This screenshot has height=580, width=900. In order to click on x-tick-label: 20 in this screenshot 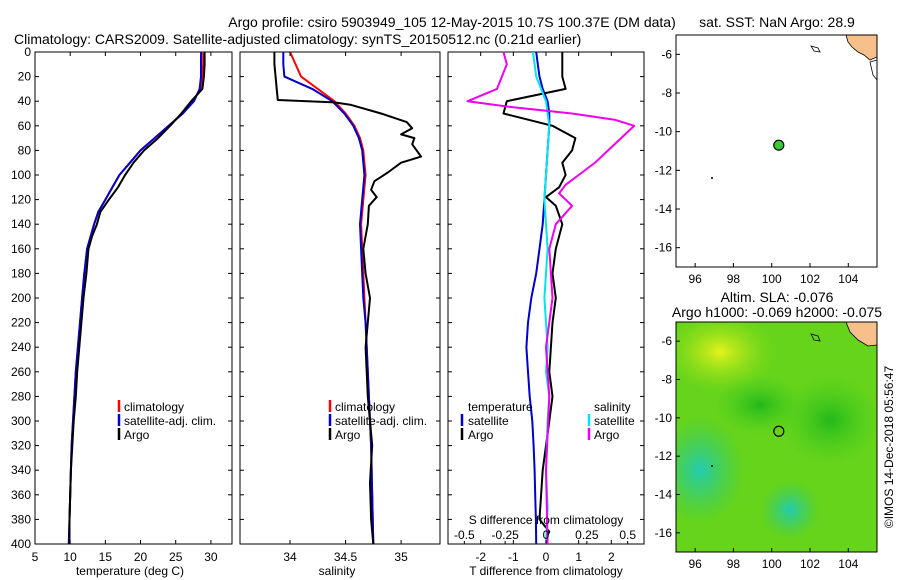, I will do `click(141, 557)`.